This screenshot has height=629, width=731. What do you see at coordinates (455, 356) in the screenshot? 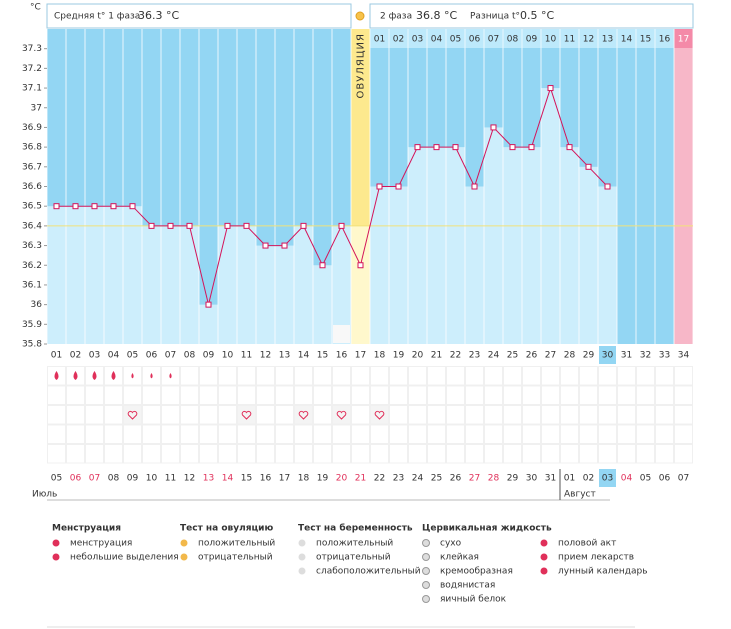
I see `x-tick-label: 22` at bounding box center [455, 356].